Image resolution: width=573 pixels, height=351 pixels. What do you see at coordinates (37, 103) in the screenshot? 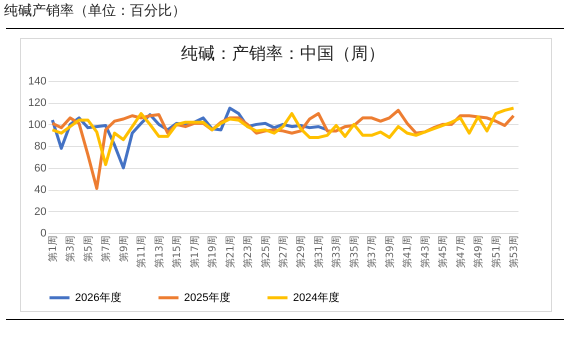
I see `y-tick-label: 120` at bounding box center [37, 103].